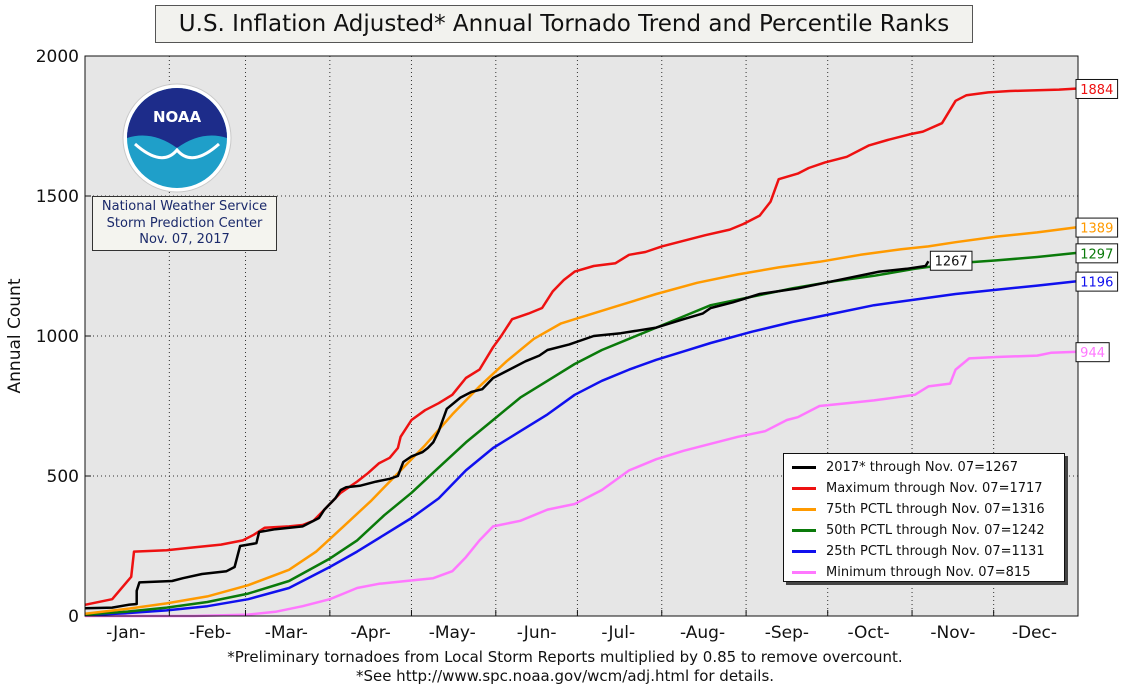 This screenshot has width=1130, height=700. Describe the element at coordinates (1024, 220) in the screenshot. I see `end-labels: 1267 1884 1389 1297 1196 944` at that location.